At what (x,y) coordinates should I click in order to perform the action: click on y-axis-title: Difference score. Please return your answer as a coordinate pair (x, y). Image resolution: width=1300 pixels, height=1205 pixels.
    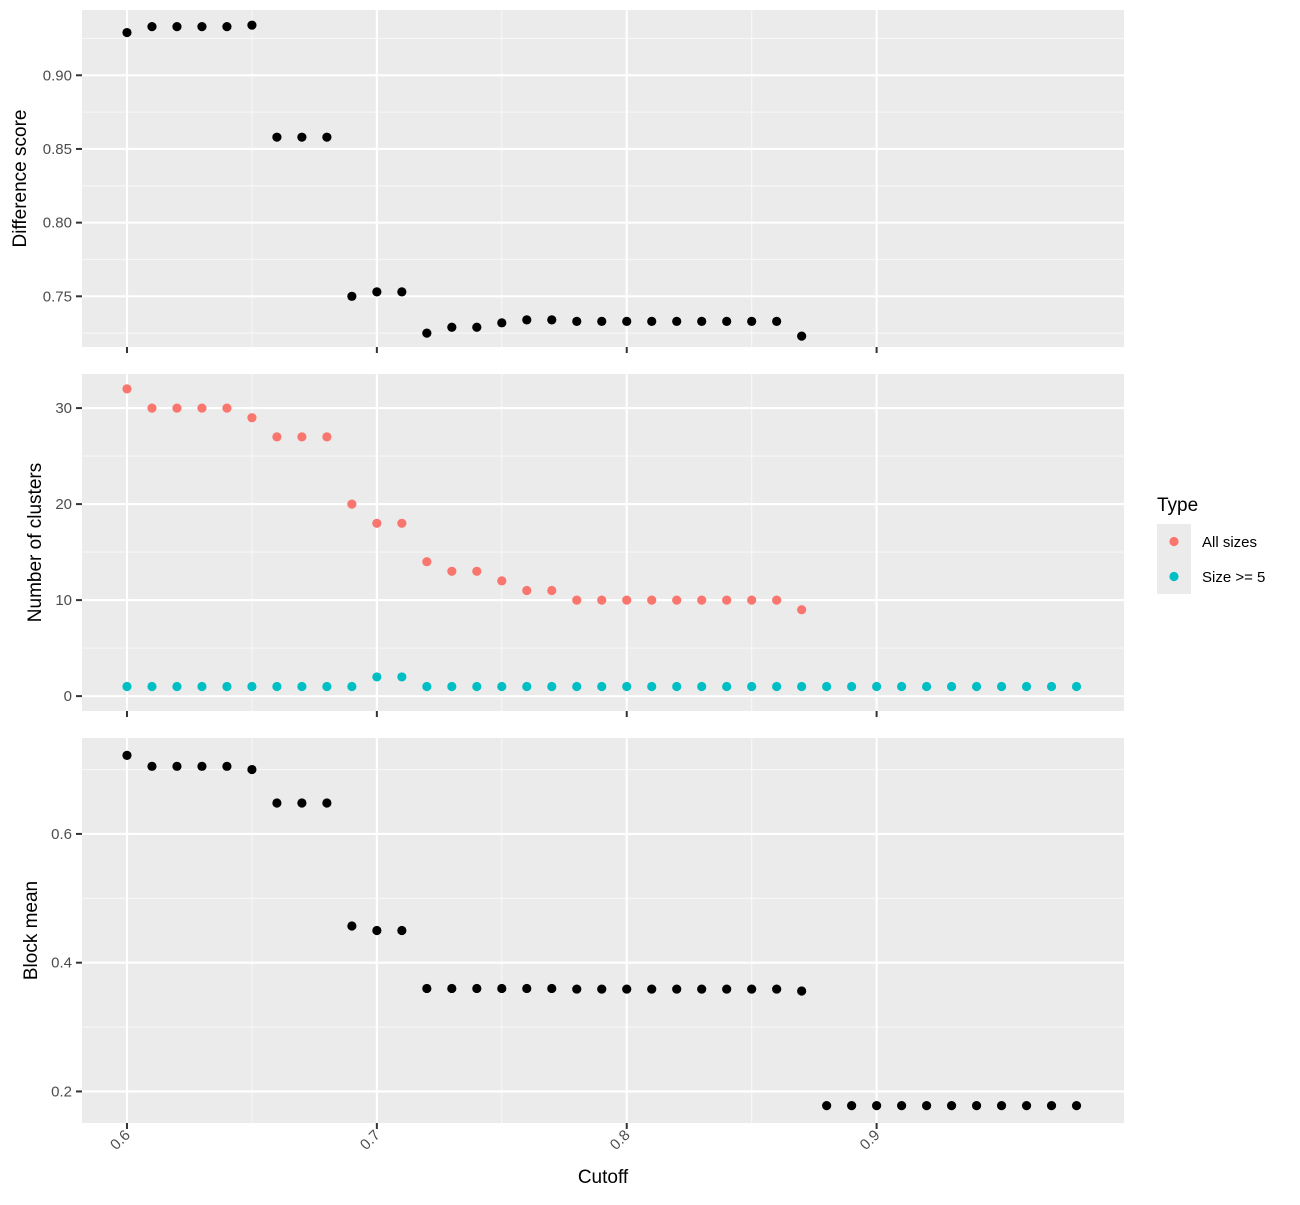
    Looking at the image, I should click on (20, 179).